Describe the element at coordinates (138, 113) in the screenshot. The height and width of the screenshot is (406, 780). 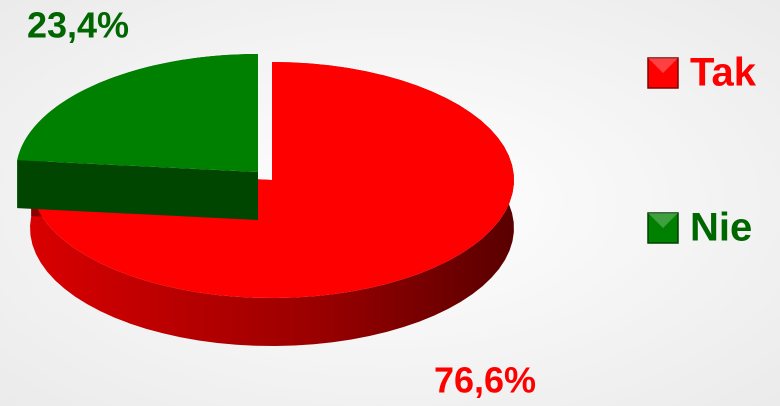
I see `pie-slice` at that location.